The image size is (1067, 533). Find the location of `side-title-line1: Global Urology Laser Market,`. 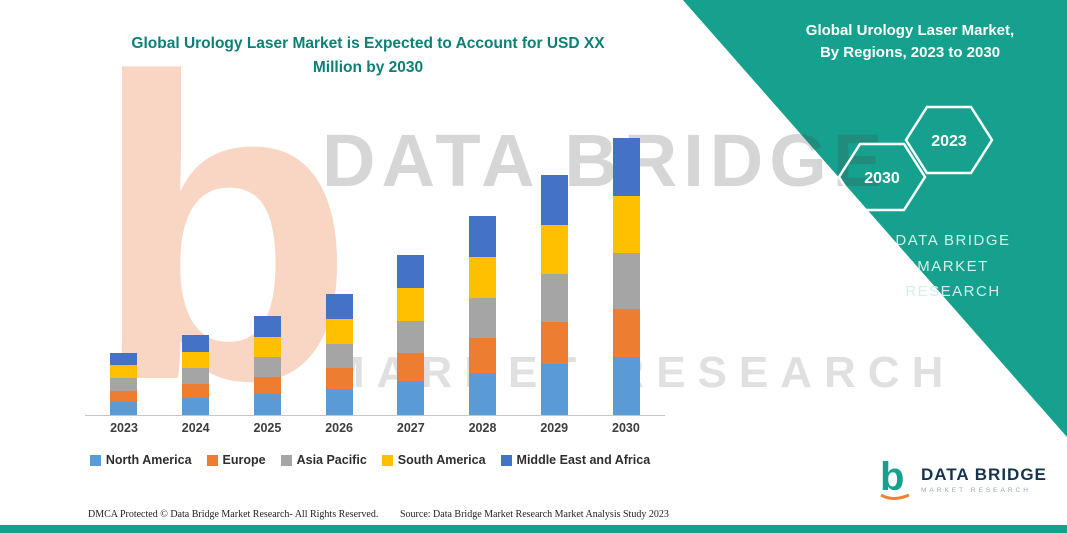

side-title-line1: Global Urology Laser Market, is located at coordinates (910, 30).